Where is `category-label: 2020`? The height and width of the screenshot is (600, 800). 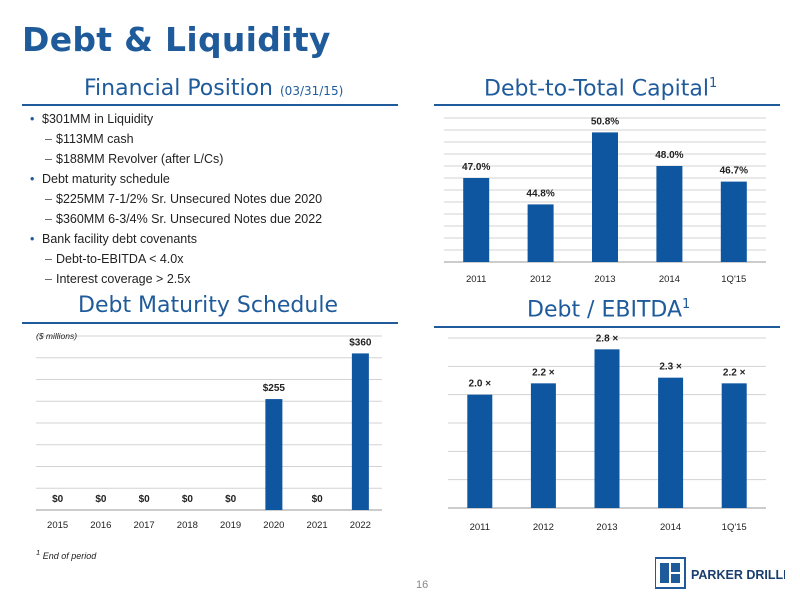 category-label: 2020 is located at coordinates (273, 525).